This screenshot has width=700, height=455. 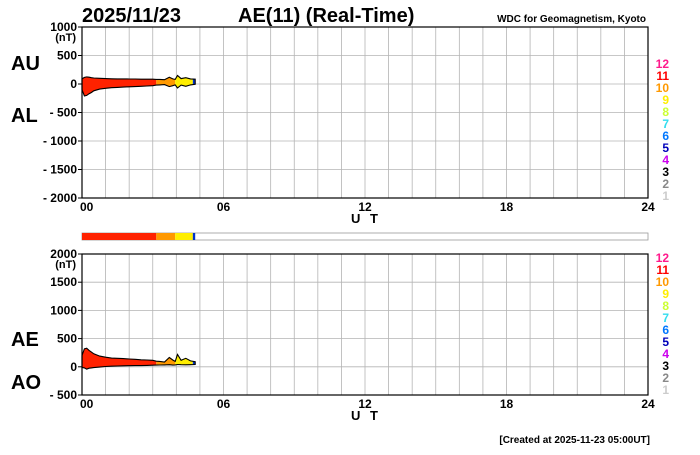 I want to click on au-label: AU, so click(x=25, y=64).